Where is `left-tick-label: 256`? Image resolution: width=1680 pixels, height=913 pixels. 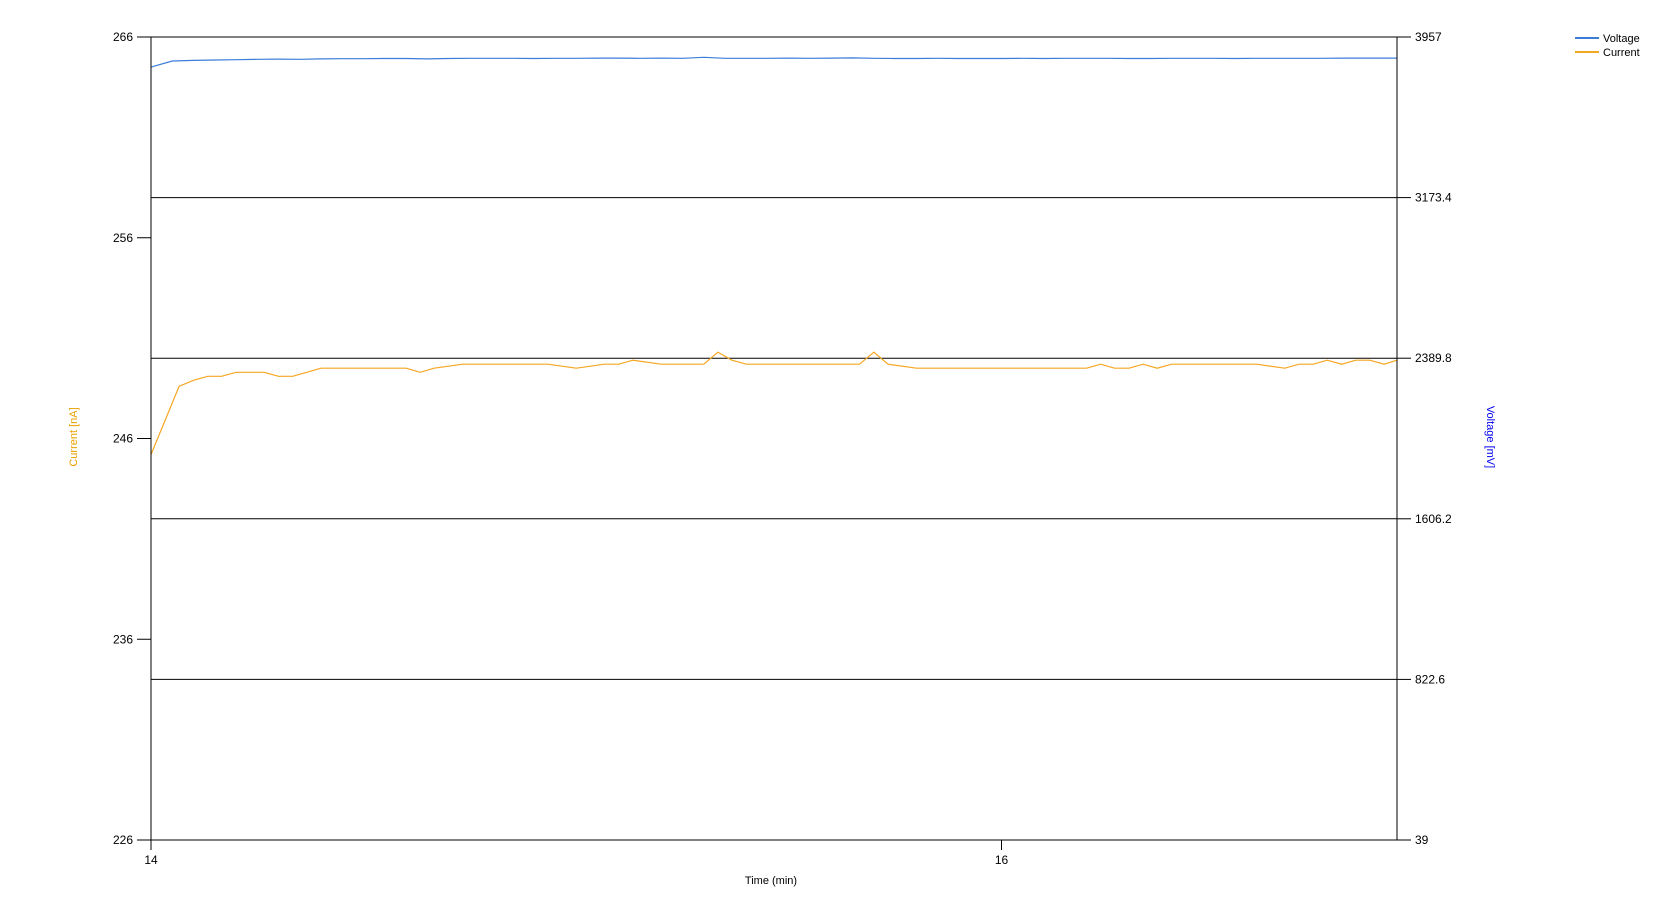
left-tick-label: 256 is located at coordinates (123, 238).